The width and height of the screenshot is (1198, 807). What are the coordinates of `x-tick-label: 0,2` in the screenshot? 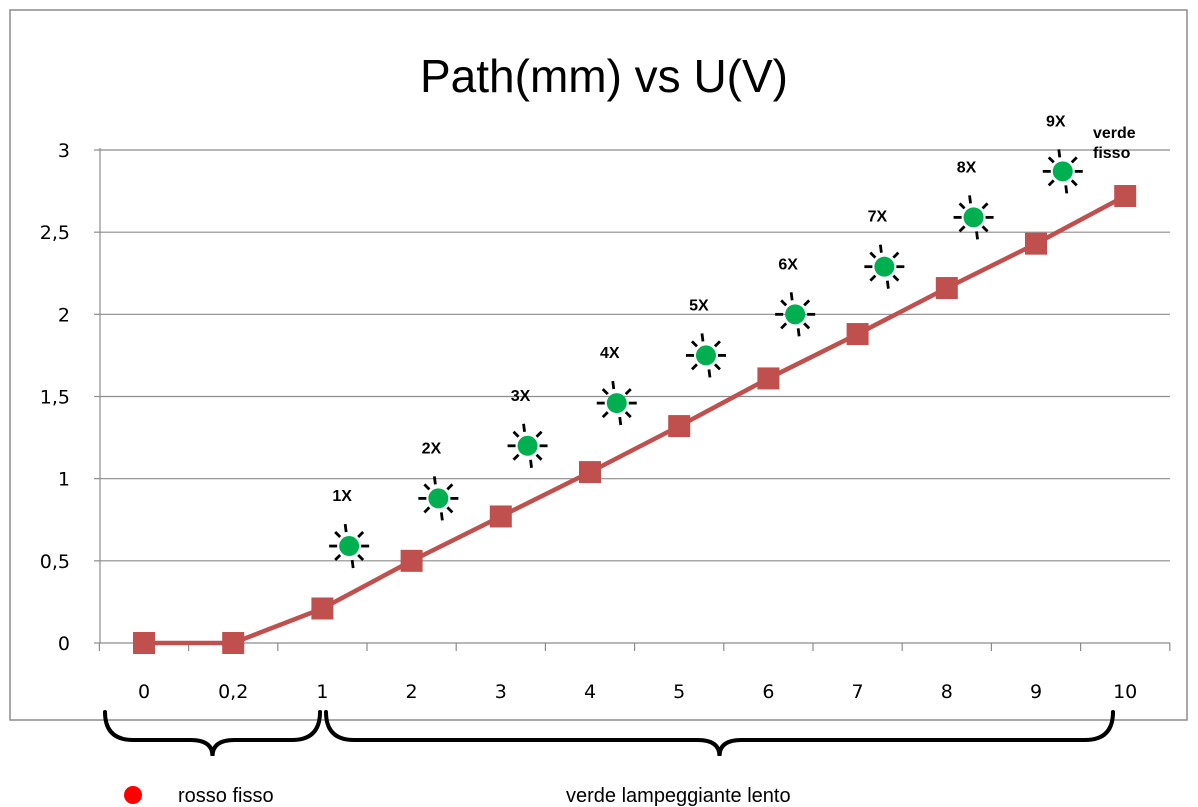 It's located at (233, 692).